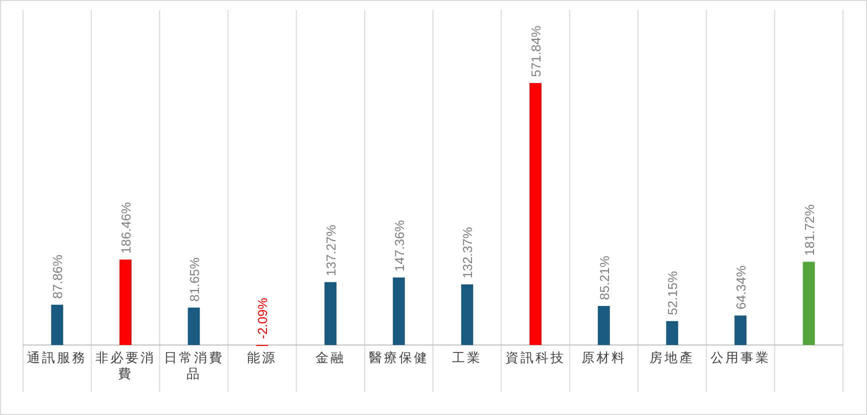 The width and height of the screenshot is (867, 415). I want to click on x-tick-label: 工業, so click(467, 359).